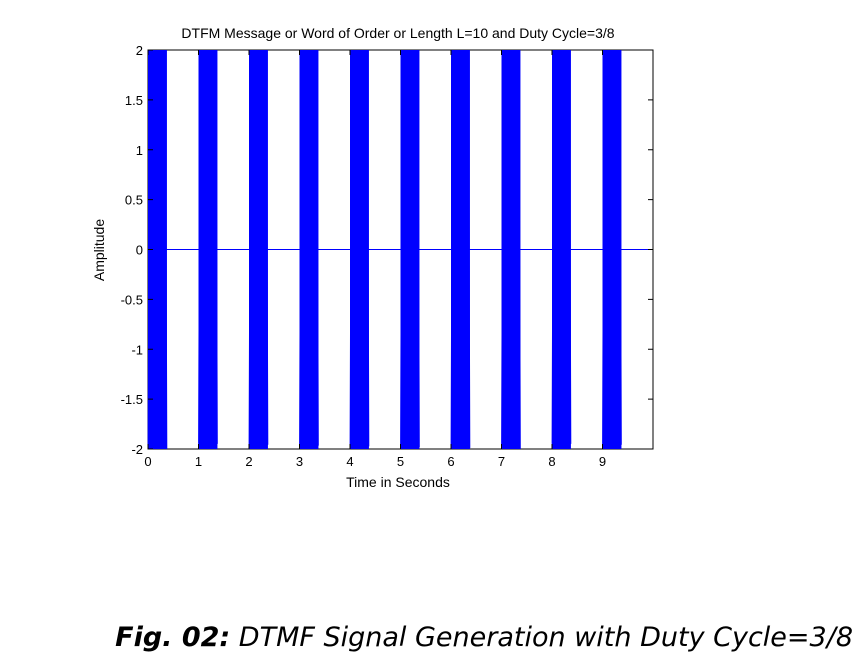 This screenshot has width=867, height=671. What do you see at coordinates (139, 50) in the screenshot?
I see `y-tick-label: 2` at bounding box center [139, 50].